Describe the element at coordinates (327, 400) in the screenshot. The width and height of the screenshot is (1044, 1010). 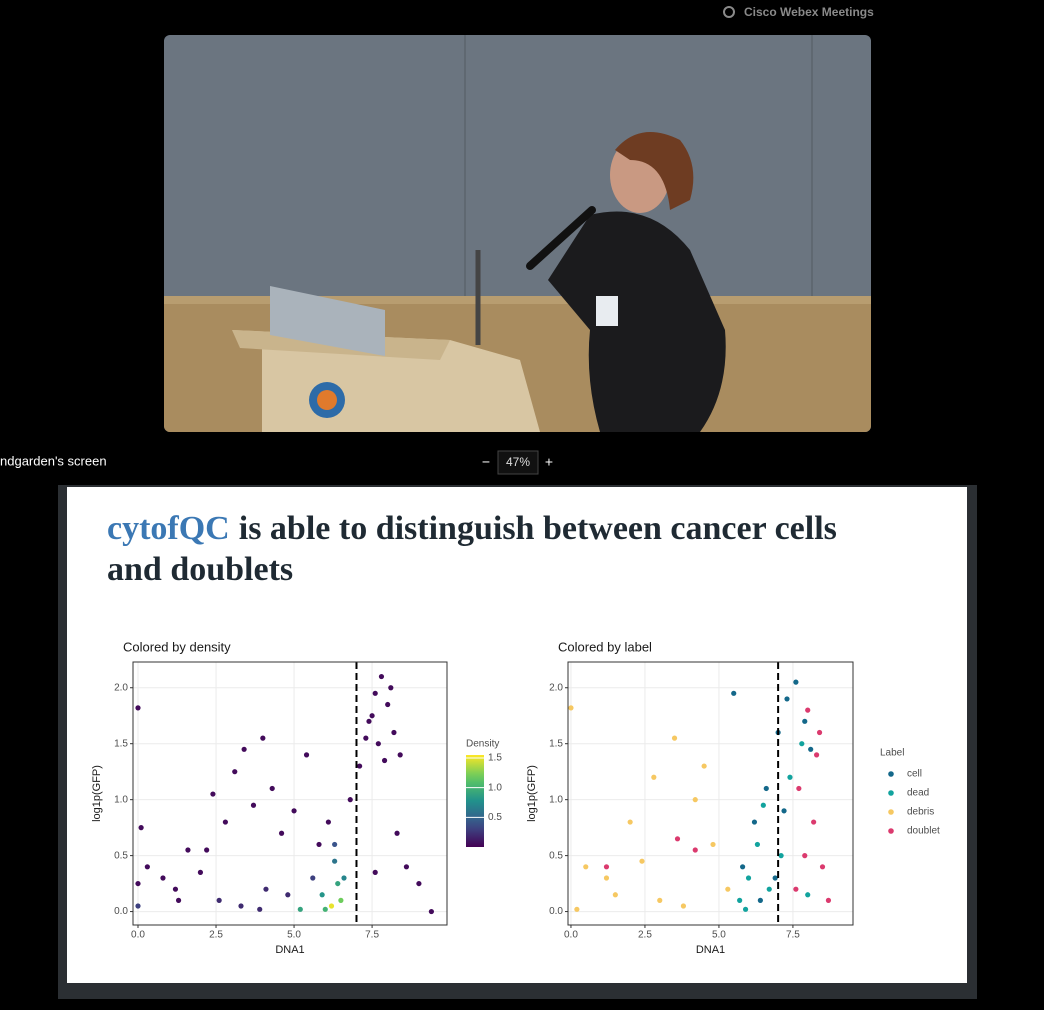
I see `podium-logo-center` at that location.